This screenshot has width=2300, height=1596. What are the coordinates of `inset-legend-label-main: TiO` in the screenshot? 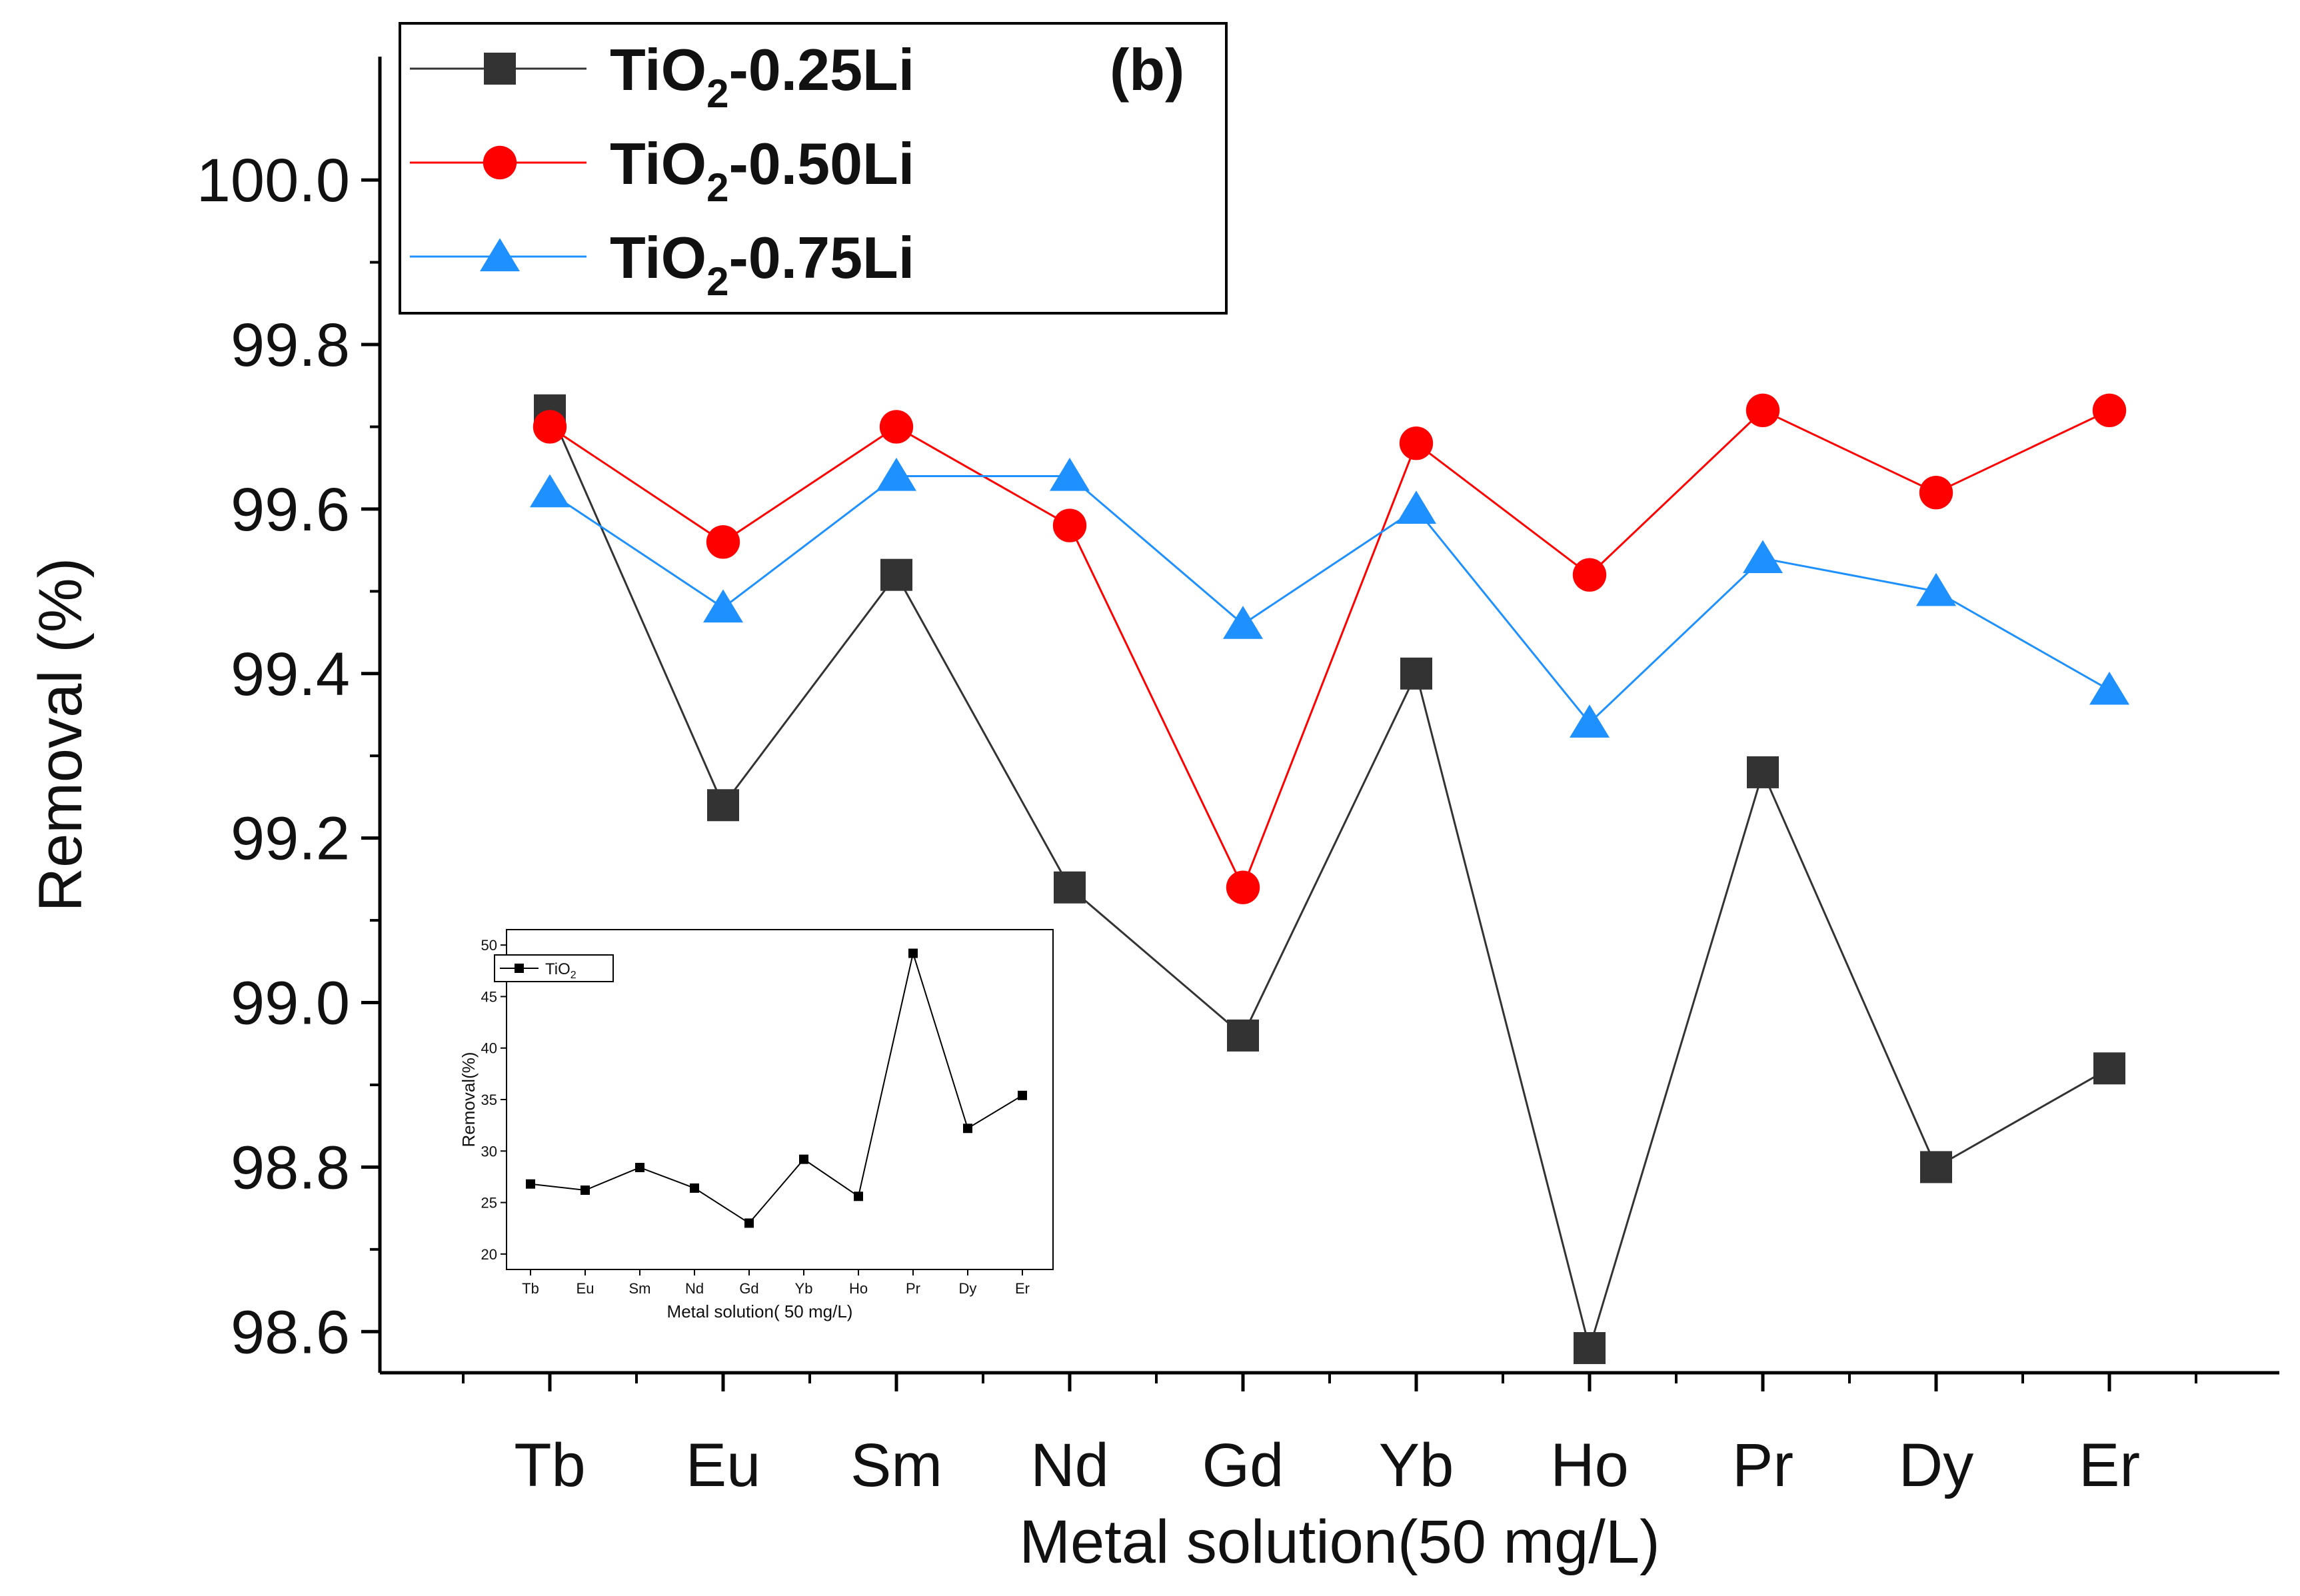 It's located at (558, 969).